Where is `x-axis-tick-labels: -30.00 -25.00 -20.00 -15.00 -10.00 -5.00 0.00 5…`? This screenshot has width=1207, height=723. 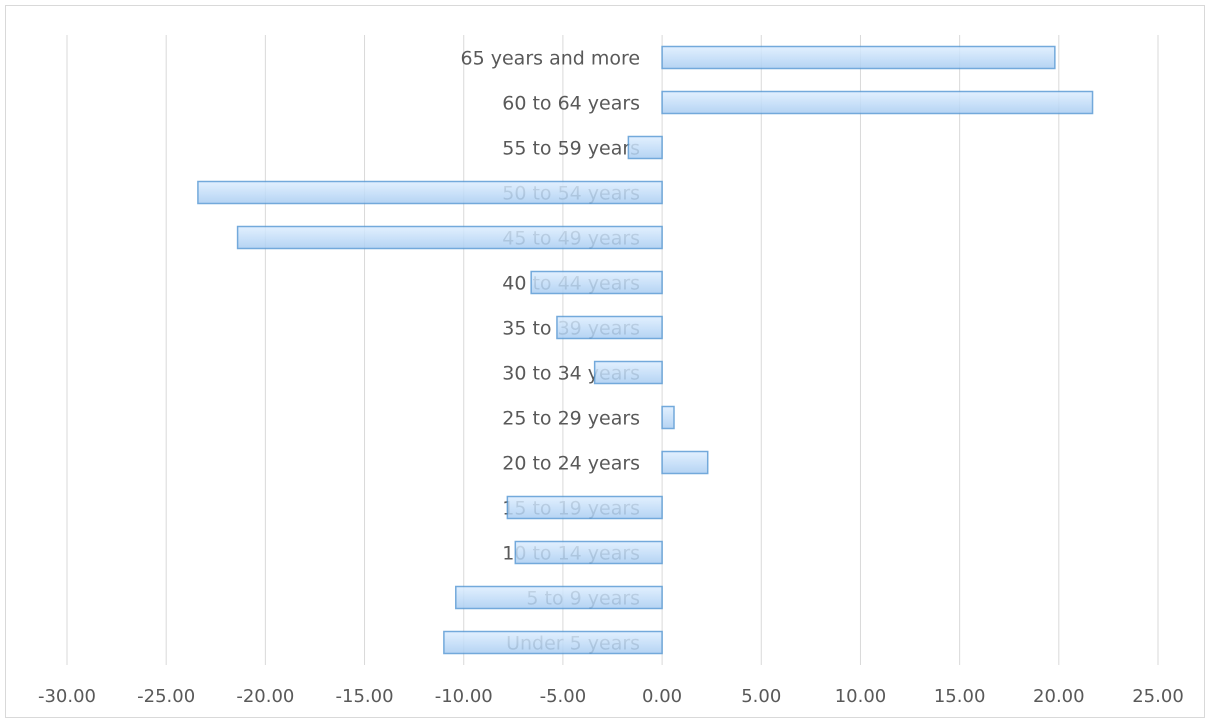 x-axis-tick-labels: -30.00 -25.00 -20.00 -15.00 -10.00 -5.00 0.00 5… is located at coordinates (611, 696).